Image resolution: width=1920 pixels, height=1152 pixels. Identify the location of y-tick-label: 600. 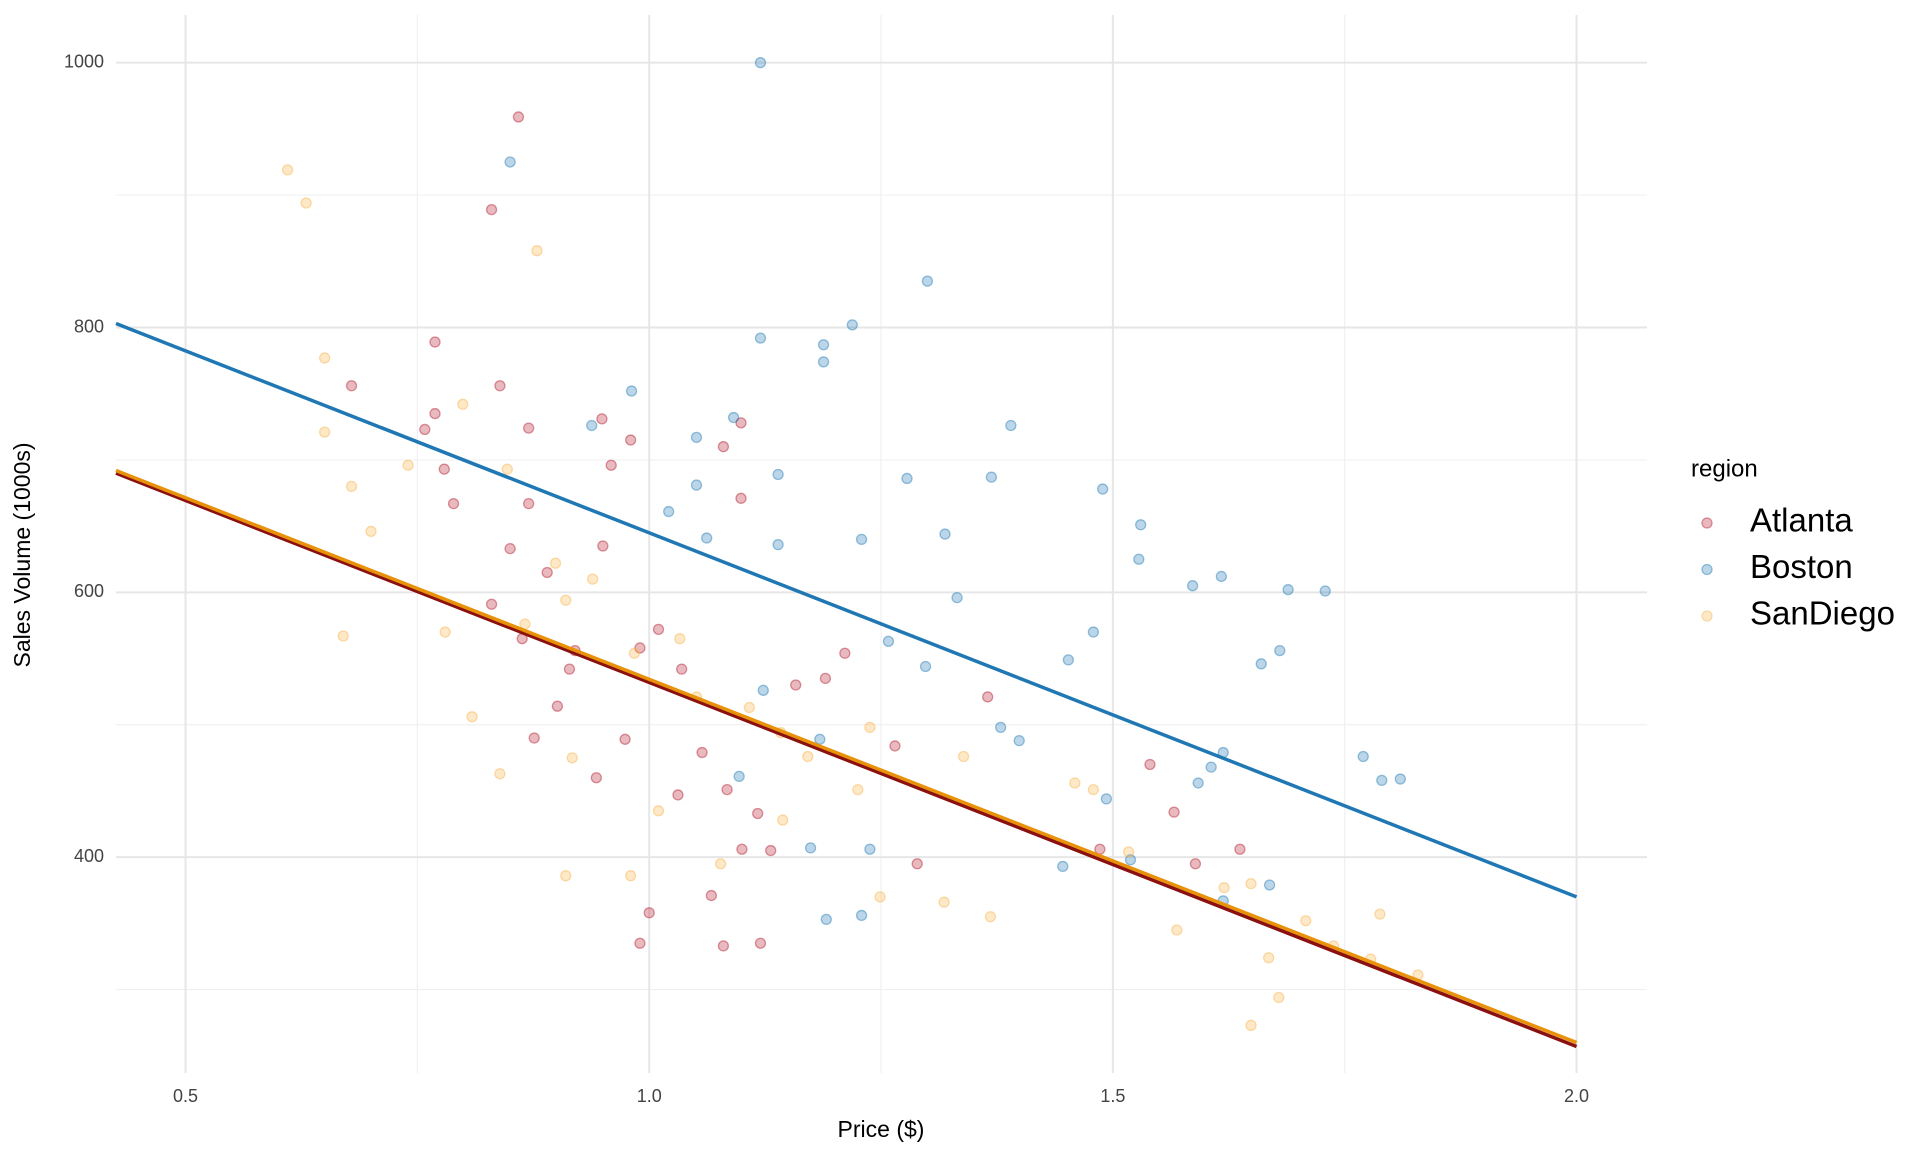
(89, 591).